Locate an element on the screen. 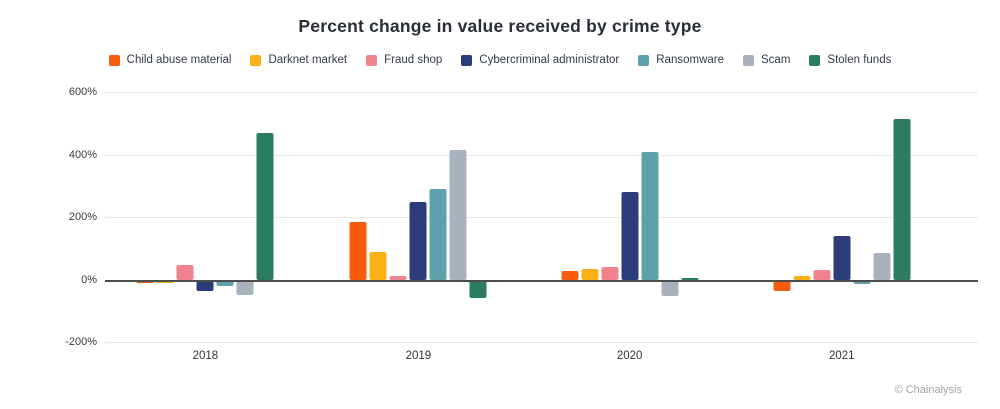 The width and height of the screenshot is (1000, 409). bar-2020-cybercriminal-administrator is located at coordinates (630, 236).